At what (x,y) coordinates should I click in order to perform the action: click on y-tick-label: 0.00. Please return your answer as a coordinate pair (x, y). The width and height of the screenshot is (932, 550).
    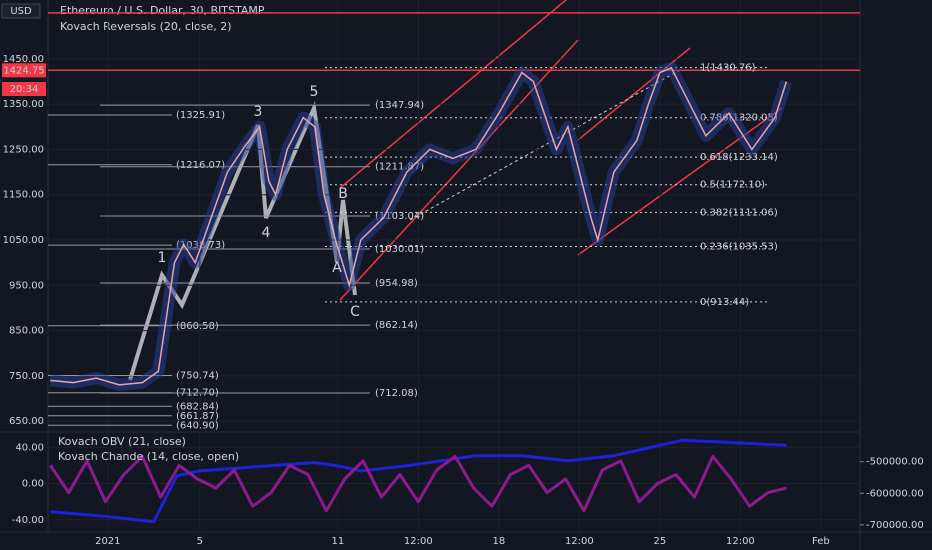
    Looking at the image, I should click on (33, 484).